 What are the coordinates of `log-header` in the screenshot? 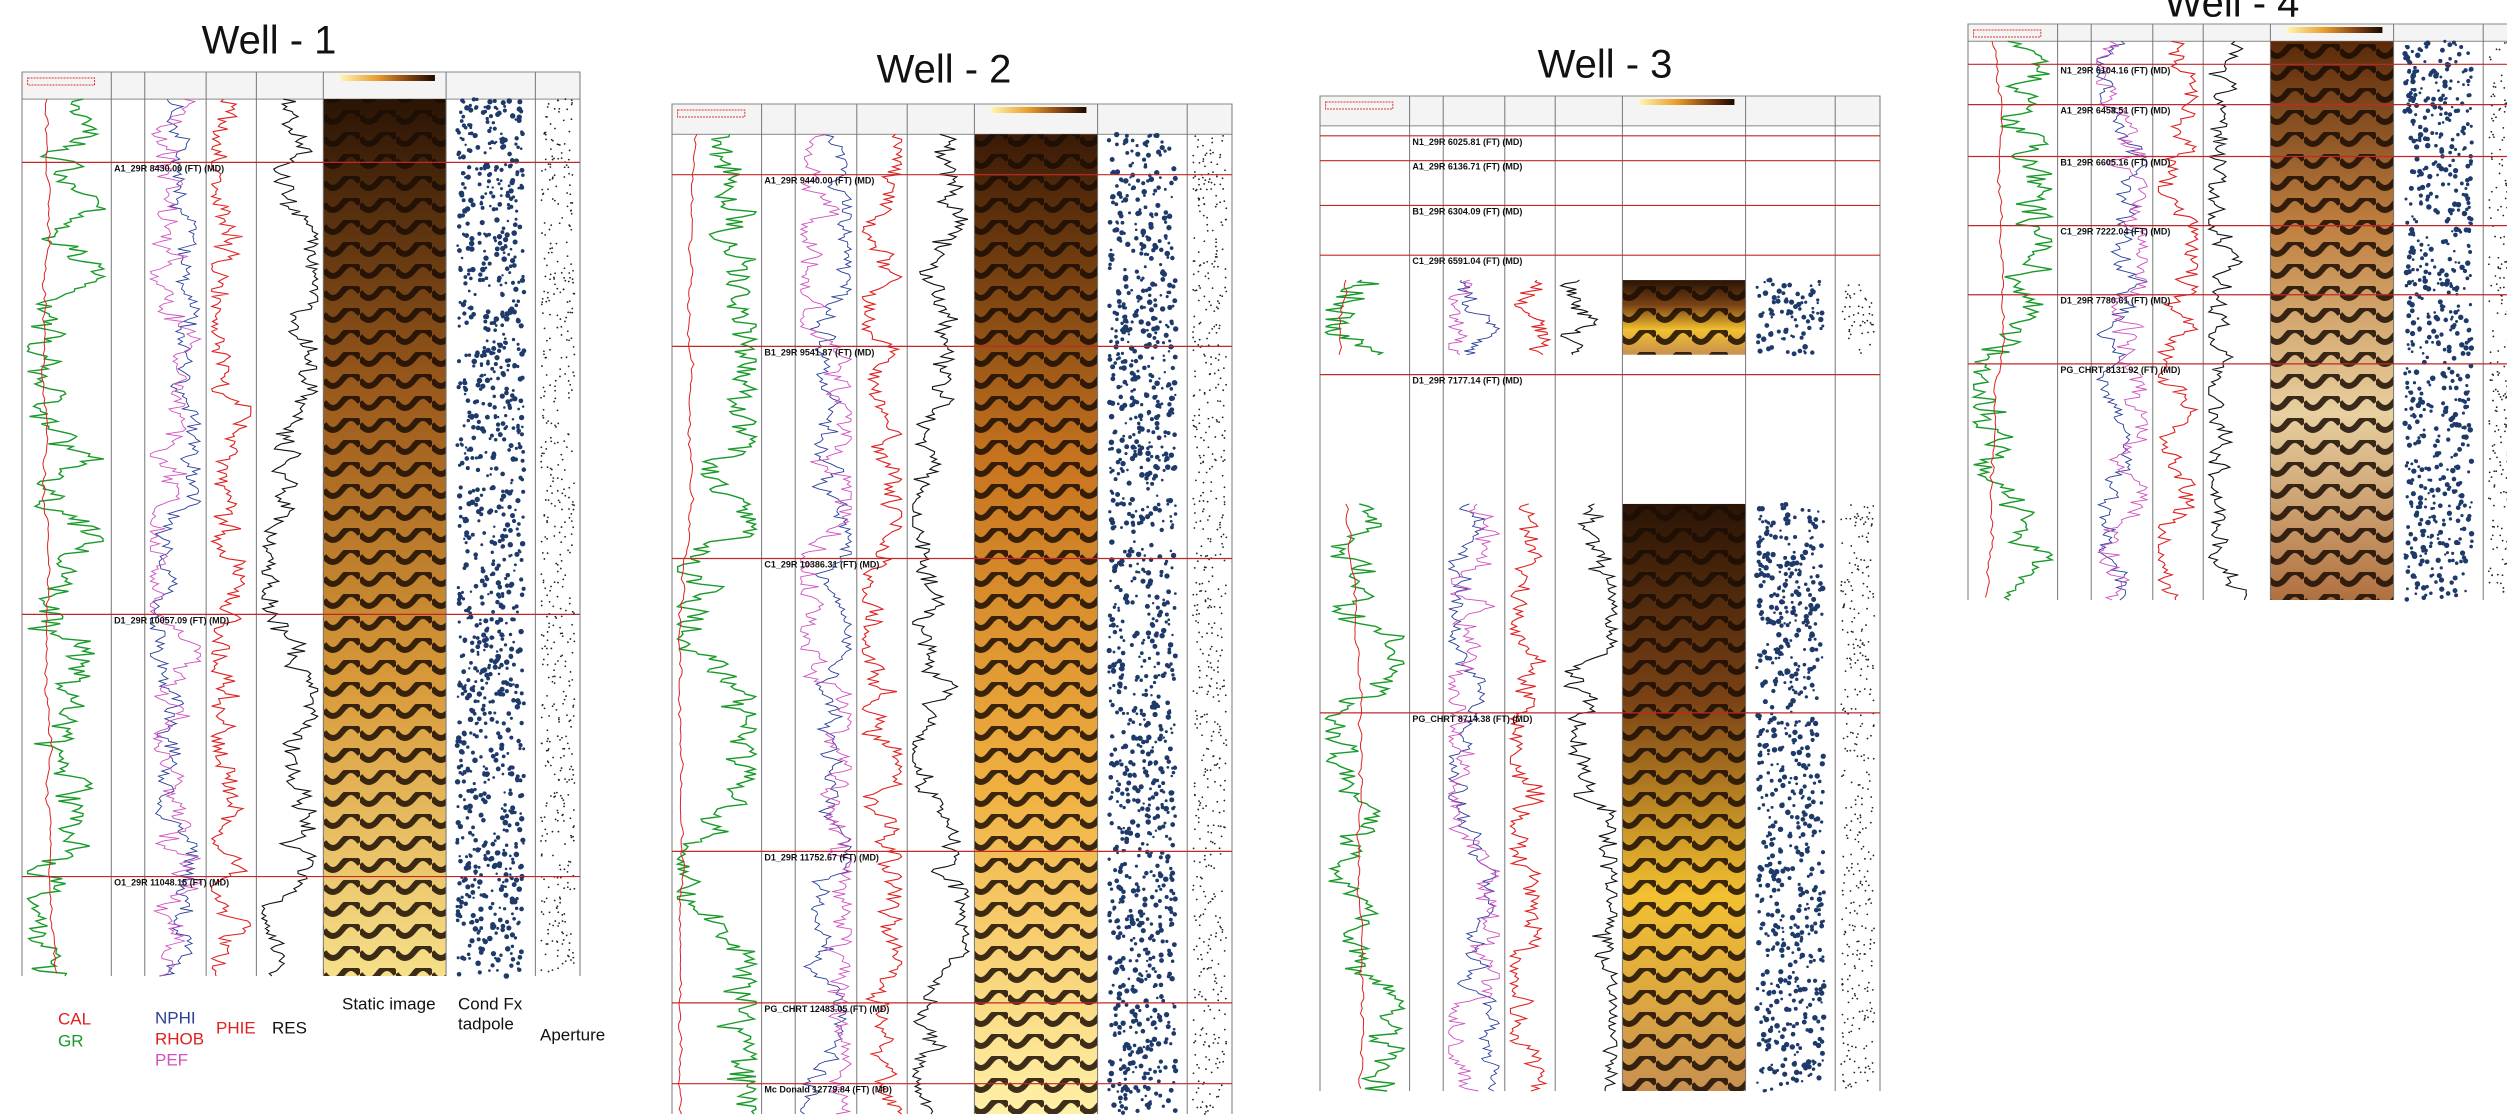 It's located at (952, 119).